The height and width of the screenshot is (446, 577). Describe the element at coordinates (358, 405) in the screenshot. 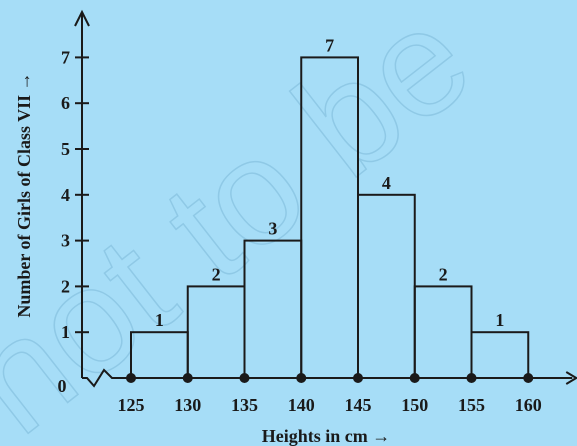

I see `x-tick-label: 145` at that location.